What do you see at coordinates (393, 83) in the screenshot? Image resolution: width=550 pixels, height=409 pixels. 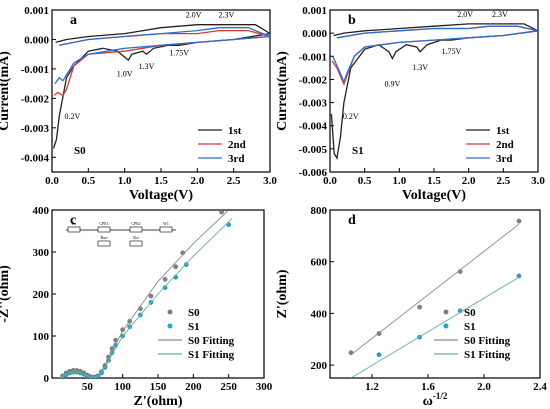 I see `peak-annotation: 0.9V` at bounding box center [393, 83].